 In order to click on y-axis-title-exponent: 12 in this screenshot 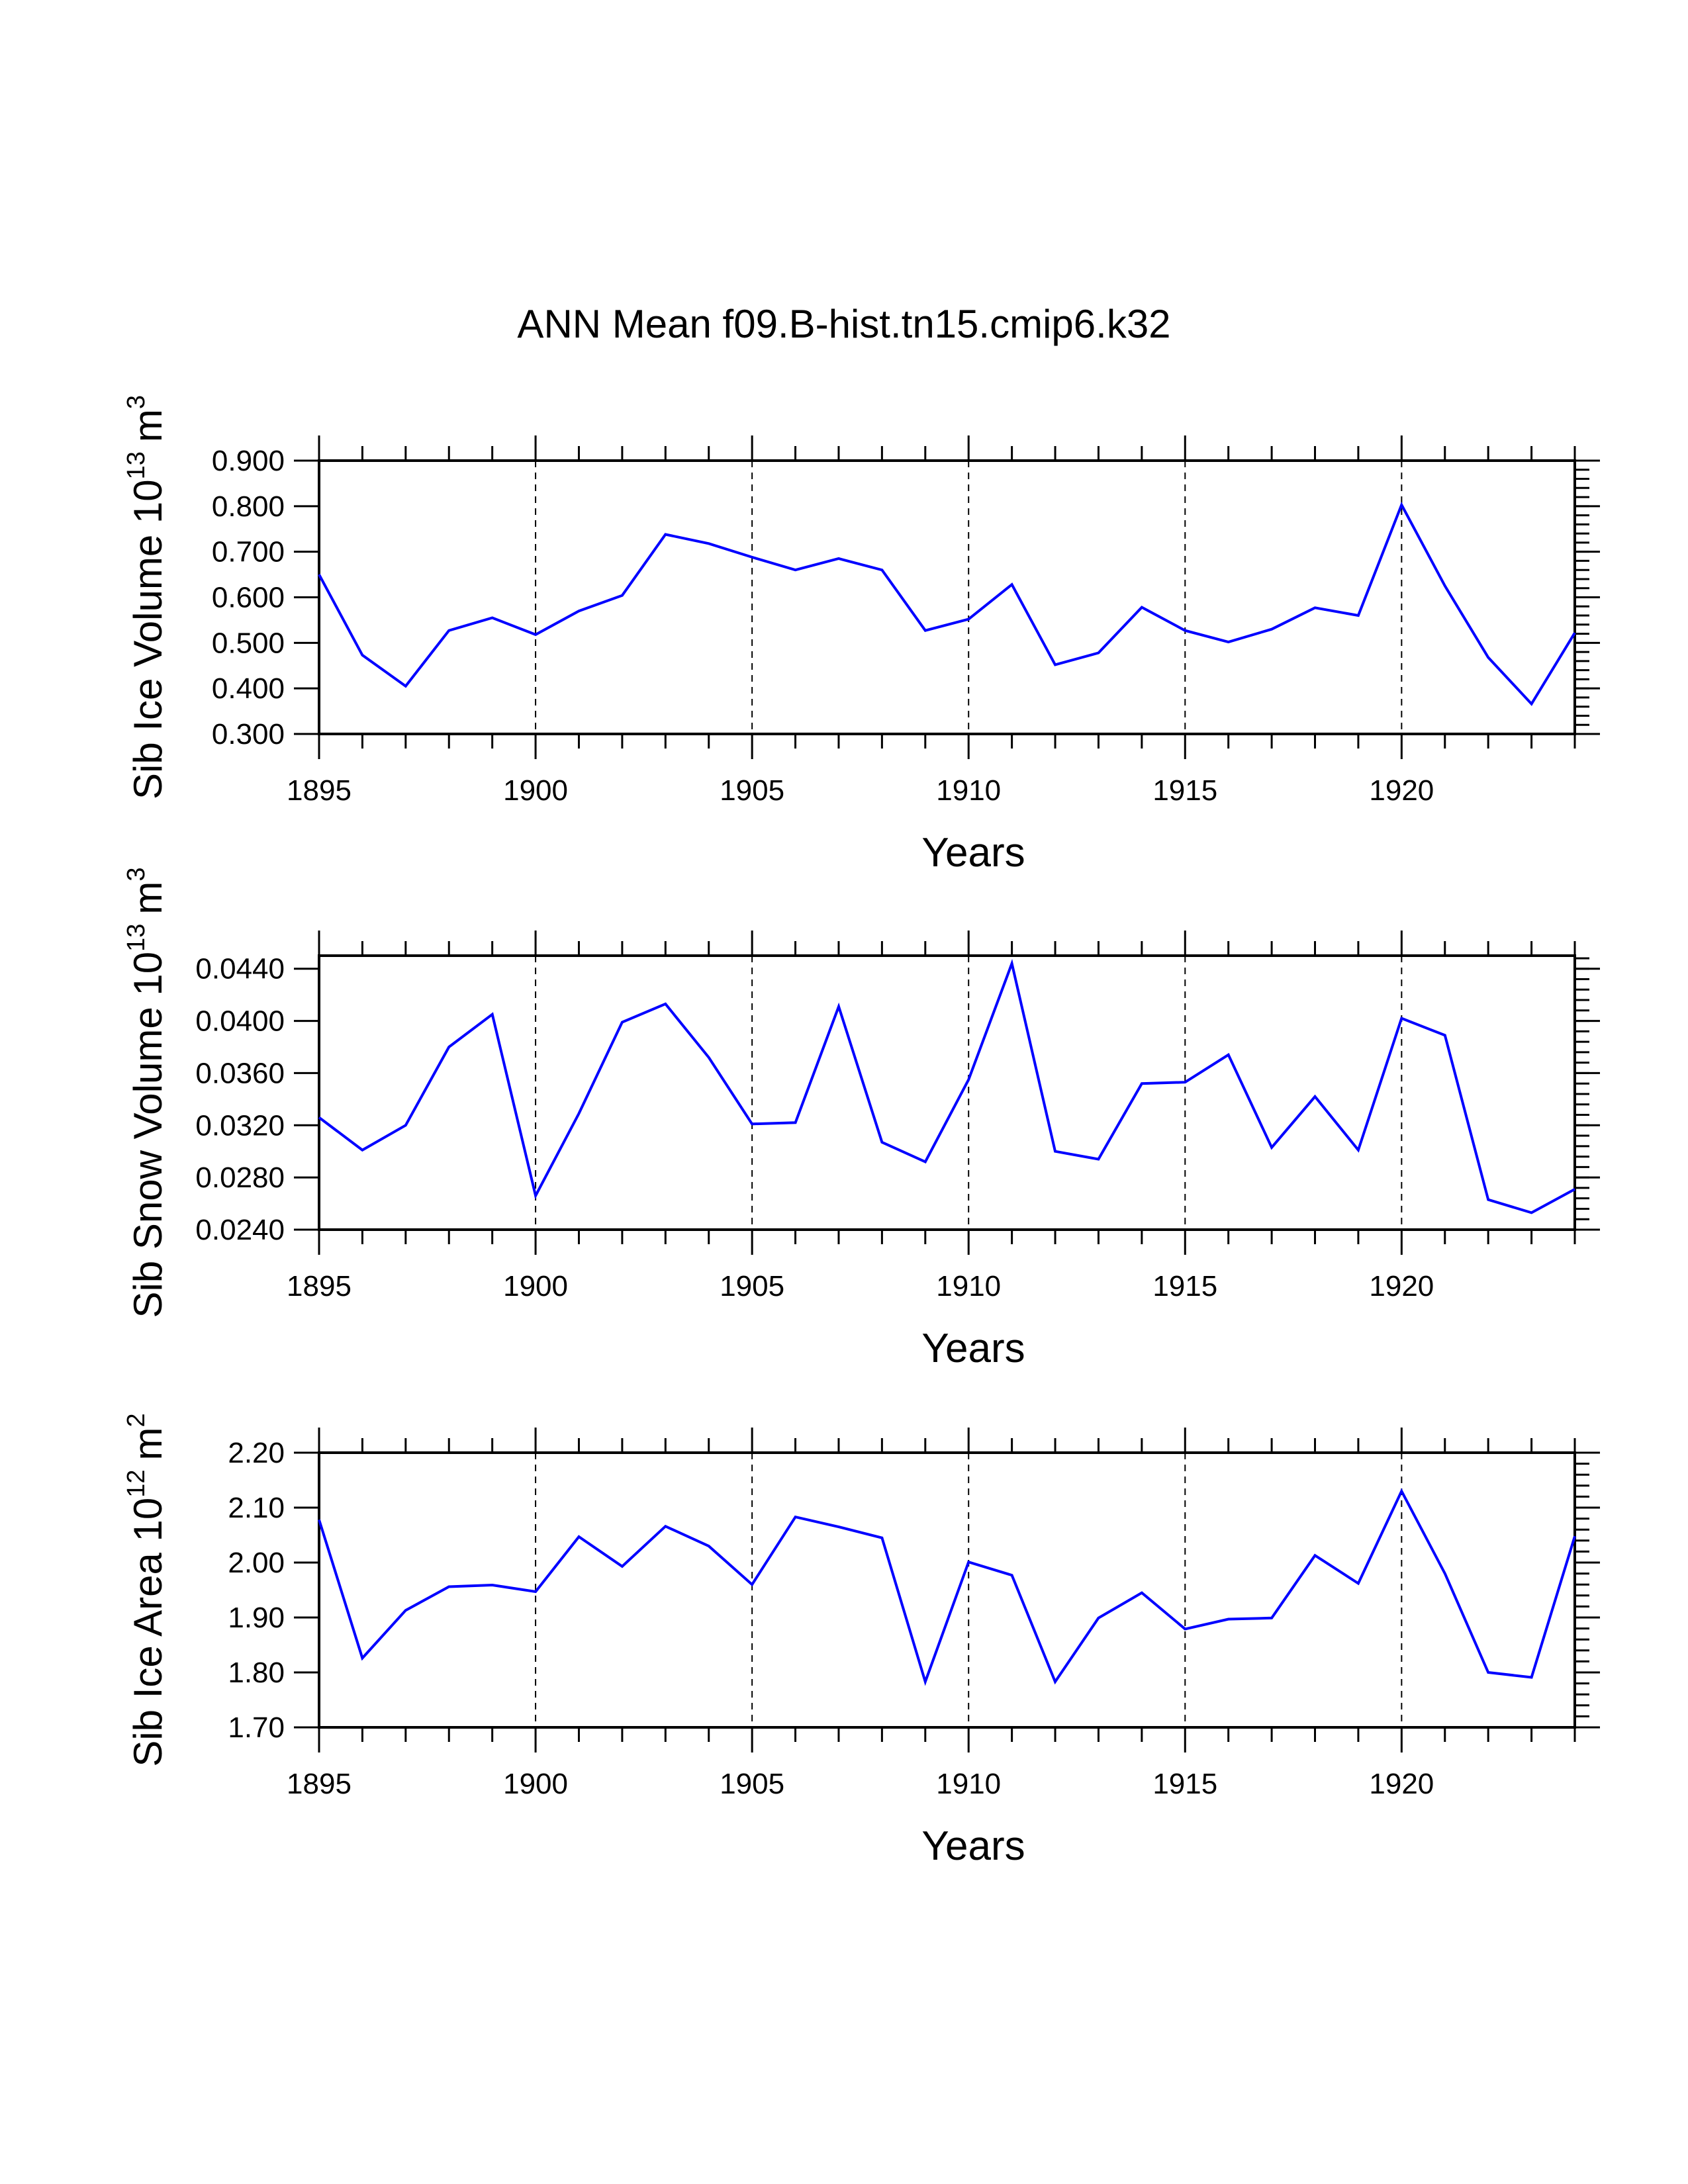, I will do `click(136, 1483)`.